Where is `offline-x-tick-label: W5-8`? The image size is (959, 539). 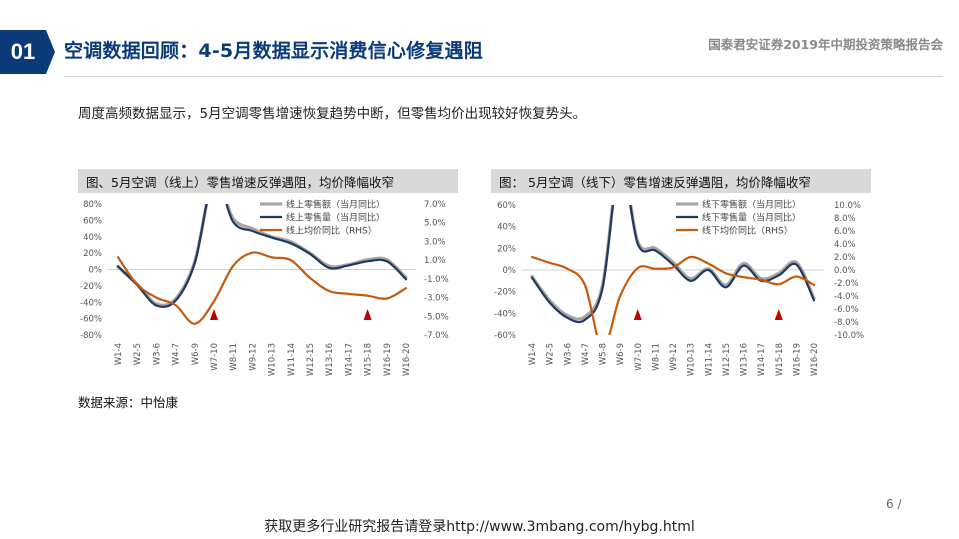 offline-x-tick-label: W5-8 is located at coordinates (604, 354).